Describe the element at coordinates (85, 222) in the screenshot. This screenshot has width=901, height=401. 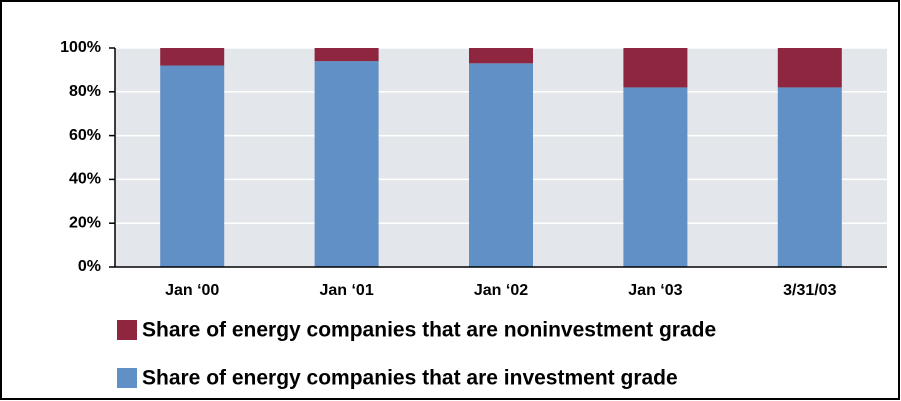
I see `y-tick-label: 20%` at that location.